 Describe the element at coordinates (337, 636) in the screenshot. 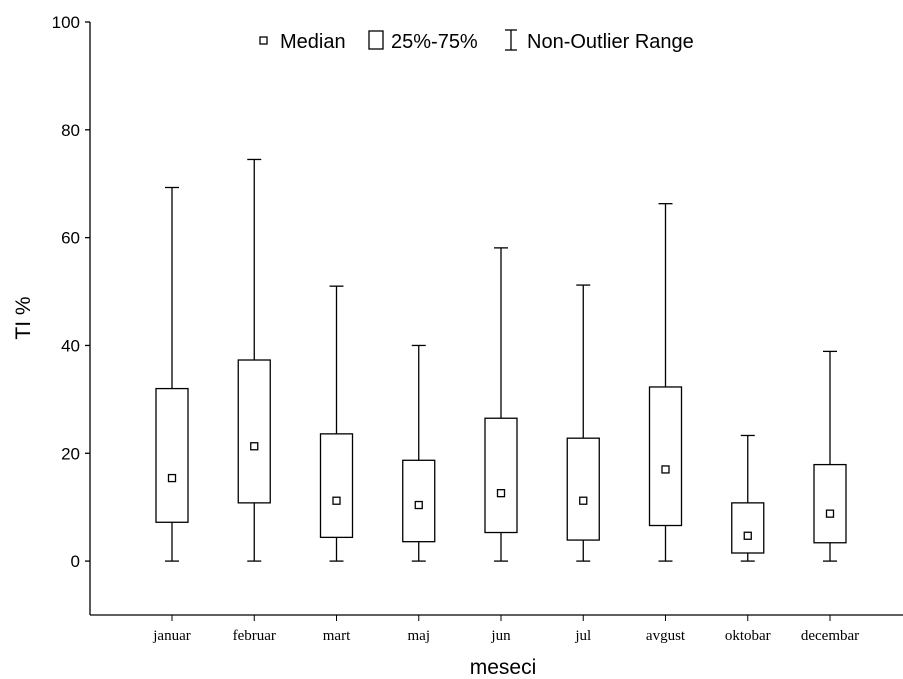

I see `x-tick-label: mart` at that location.